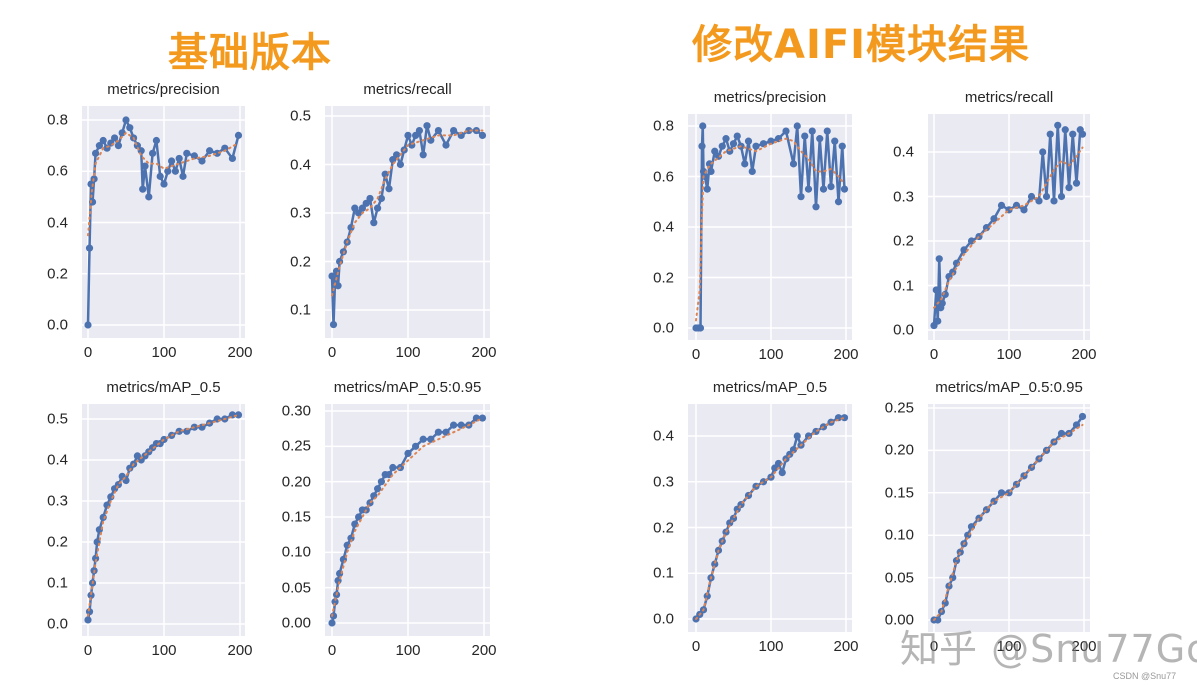 Image resolution: width=1197 pixels, height=692 pixels. Describe the element at coordinates (296, 411) in the screenshot. I see `y-tick-label: 0.30` at that location.